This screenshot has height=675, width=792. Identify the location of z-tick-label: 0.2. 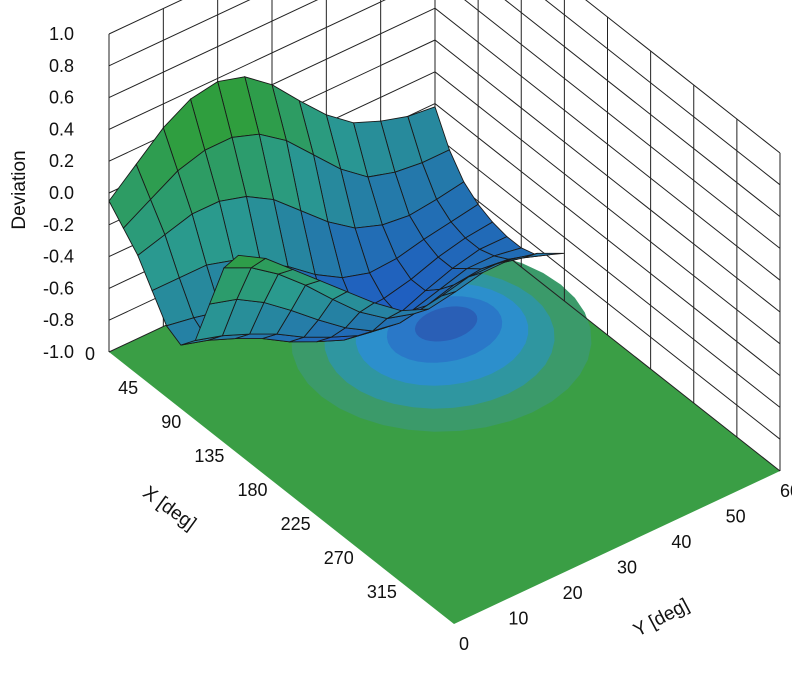
(61, 161).